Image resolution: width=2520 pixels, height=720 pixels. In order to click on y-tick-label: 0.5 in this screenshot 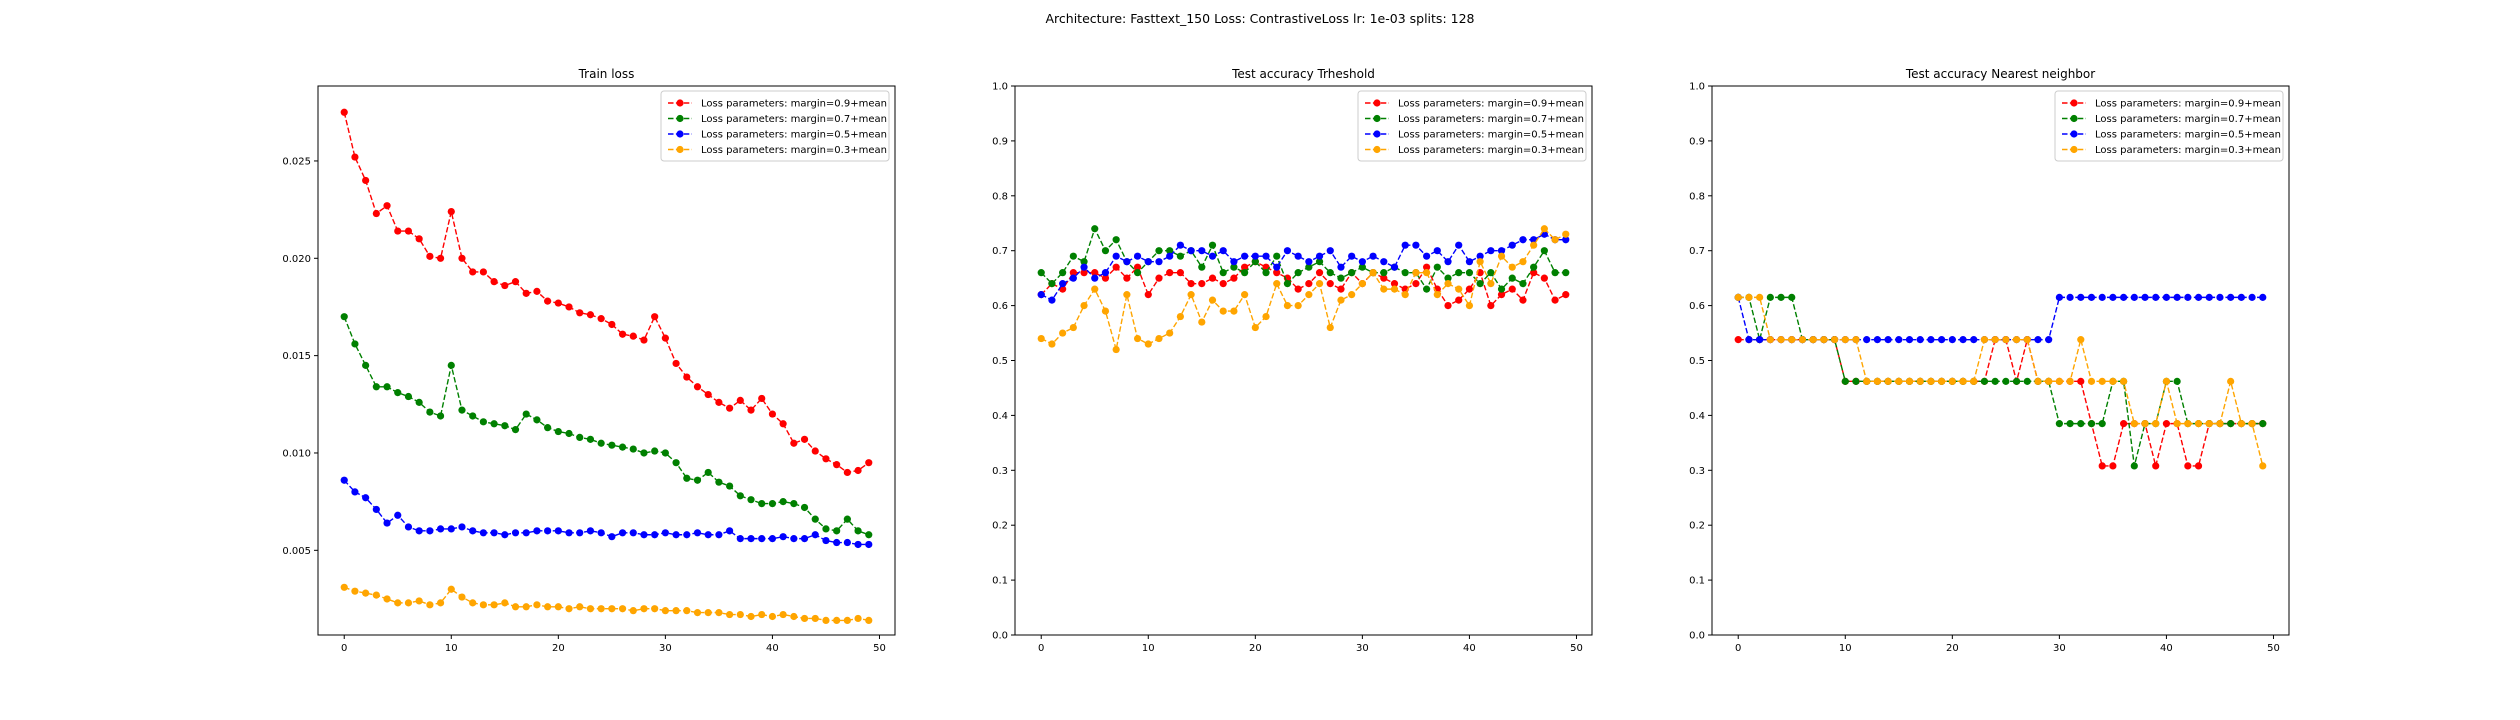, I will do `click(1697, 361)`.